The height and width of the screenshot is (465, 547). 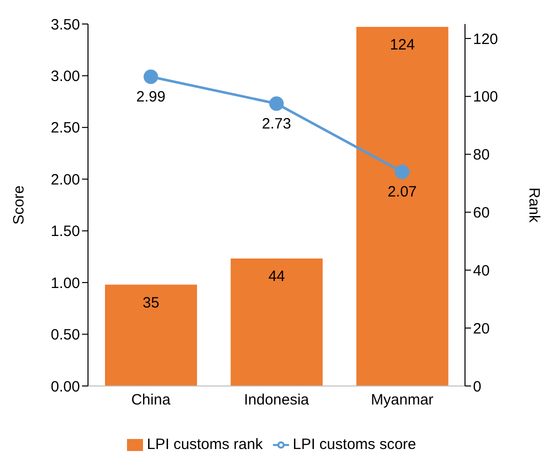 What do you see at coordinates (402, 192) in the screenshot?
I see `data-label: 2.07` at bounding box center [402, 192].